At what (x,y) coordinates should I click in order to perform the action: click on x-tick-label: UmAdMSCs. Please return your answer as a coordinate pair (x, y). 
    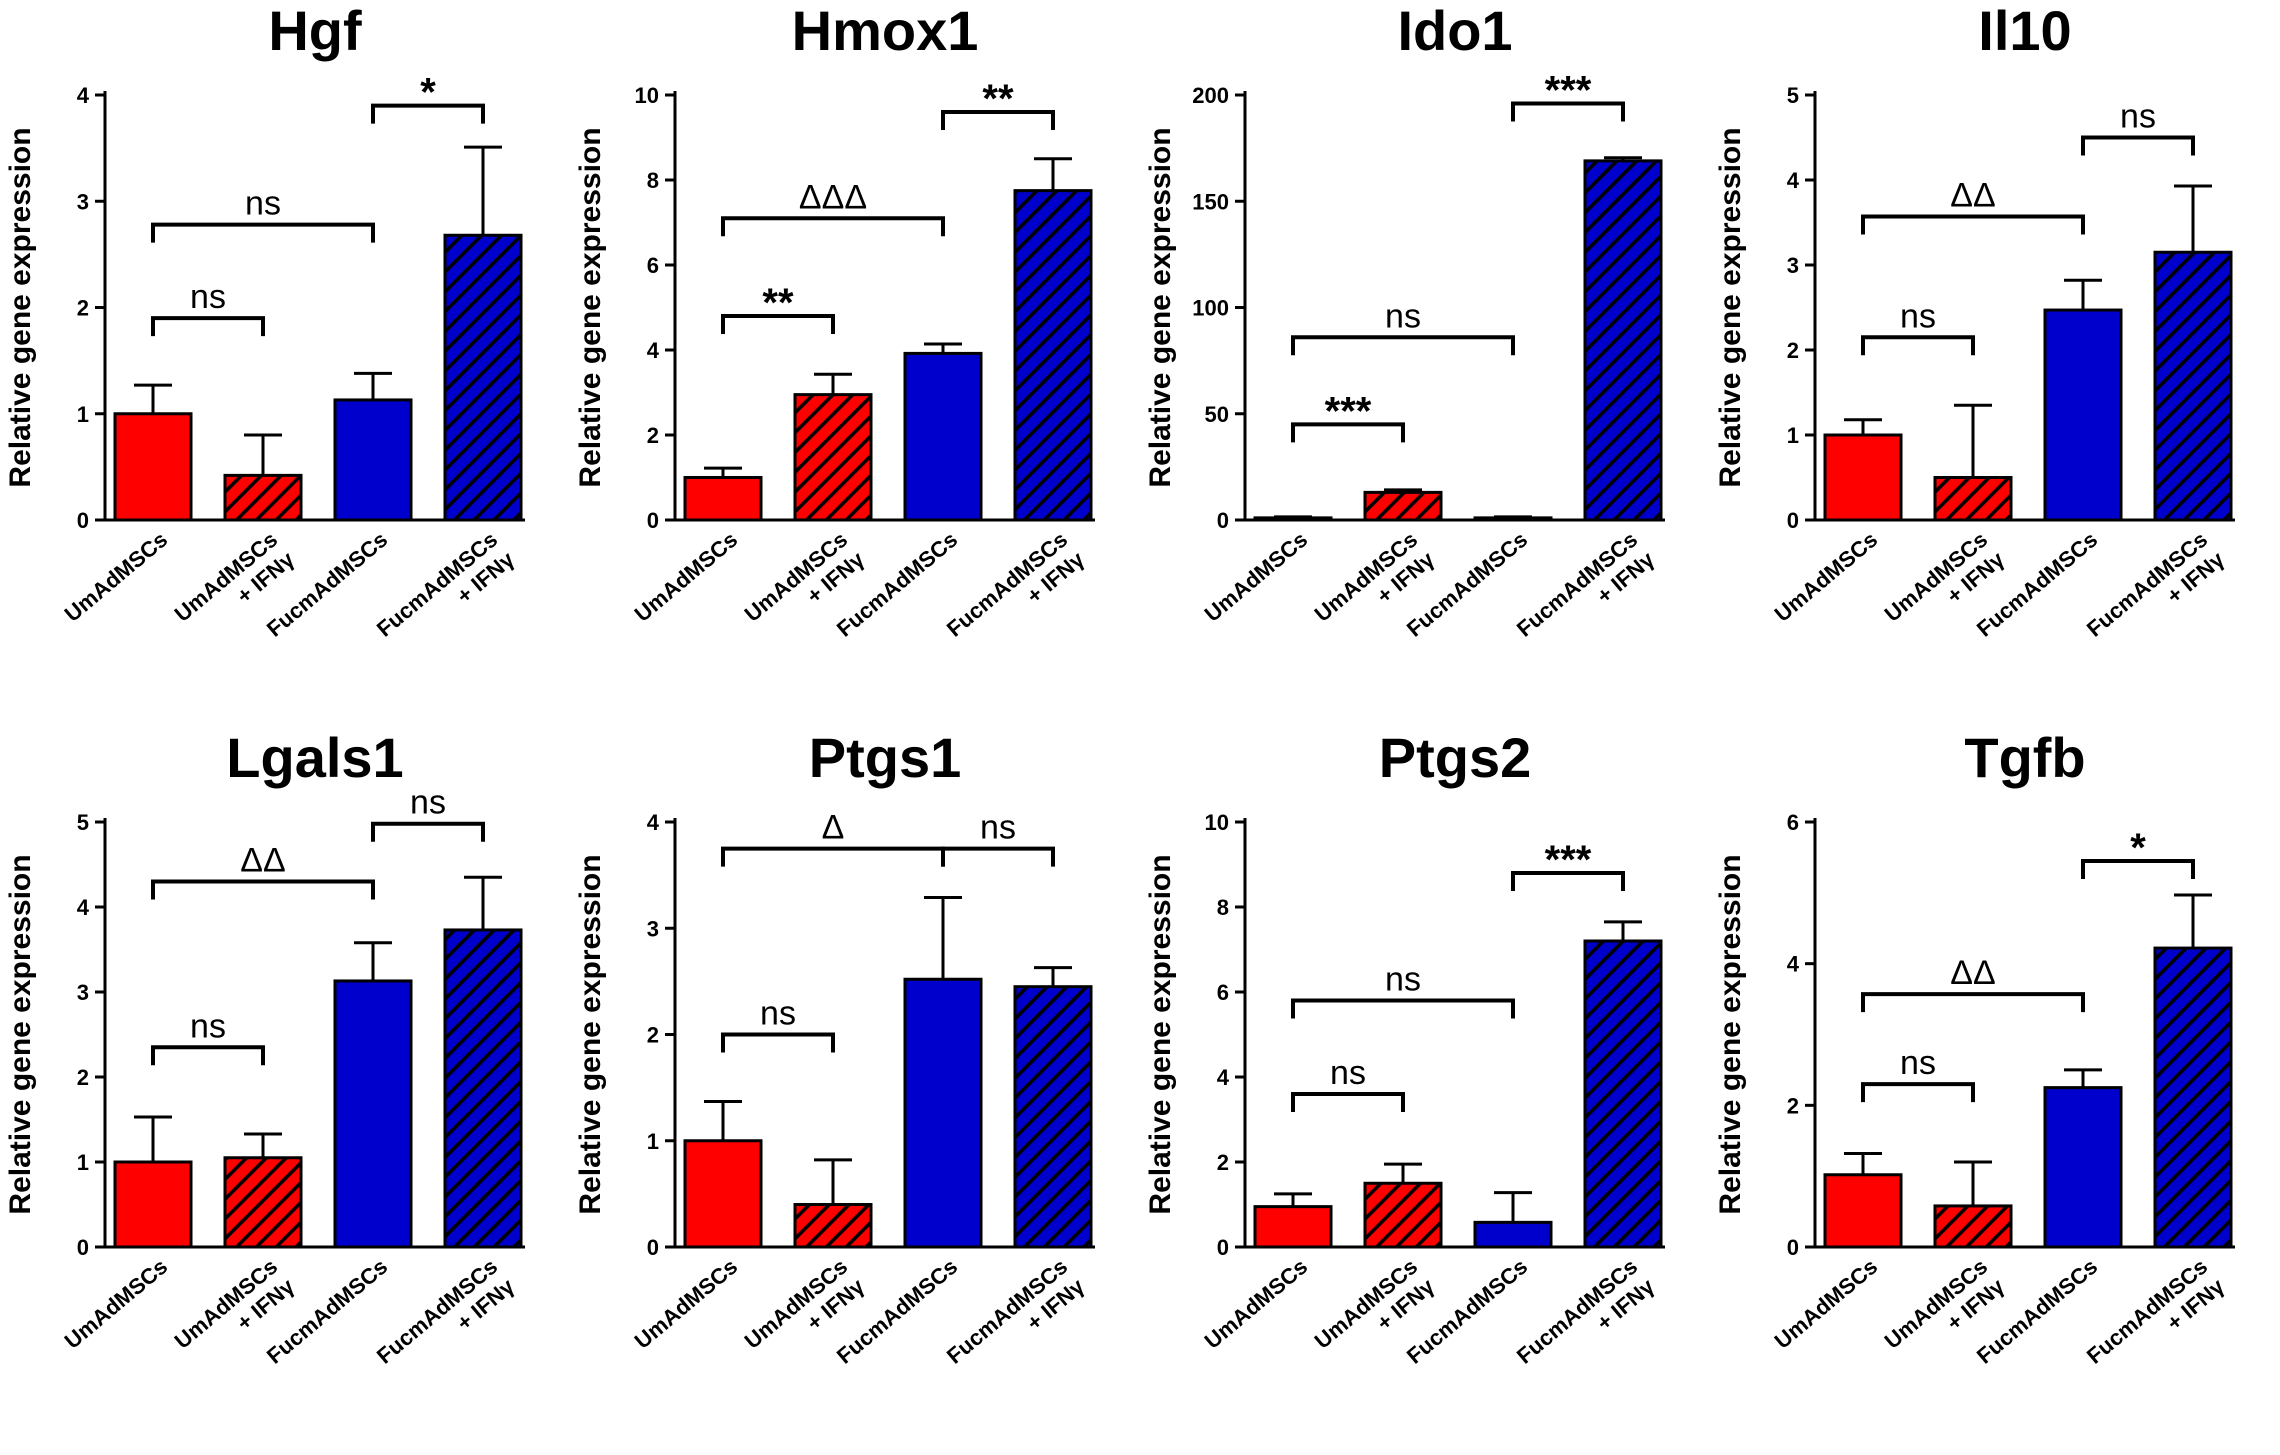
    Looking at the image, I should click on (116, 1304).